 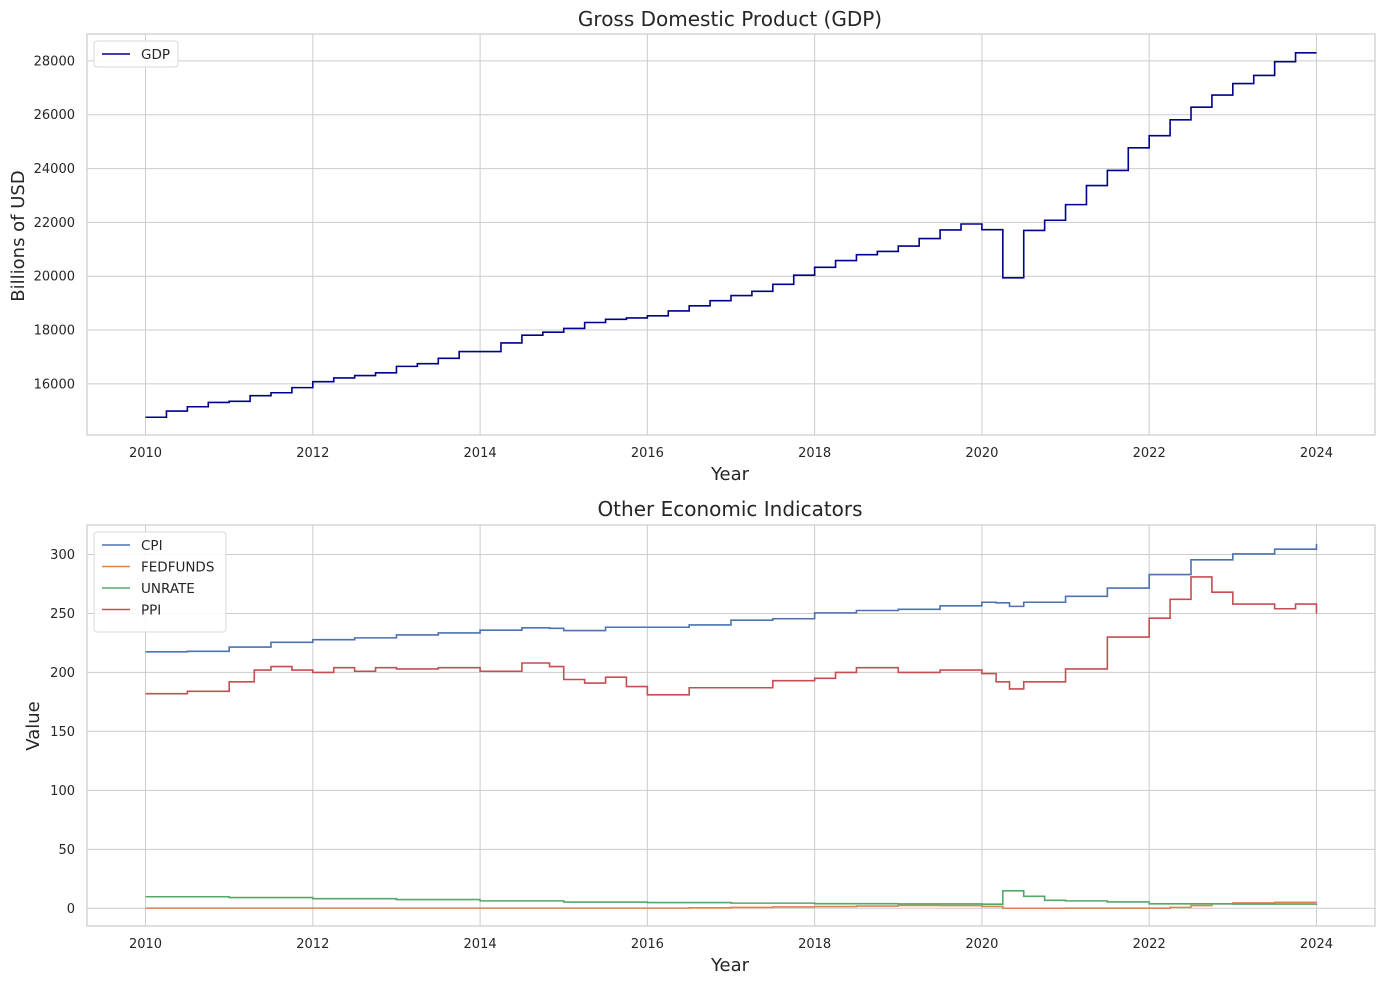 What do you see at coordinates (814, 944) in the screenshot?
I see `indicators-x-tick-label: 2018` at bounding box center [814, 944].